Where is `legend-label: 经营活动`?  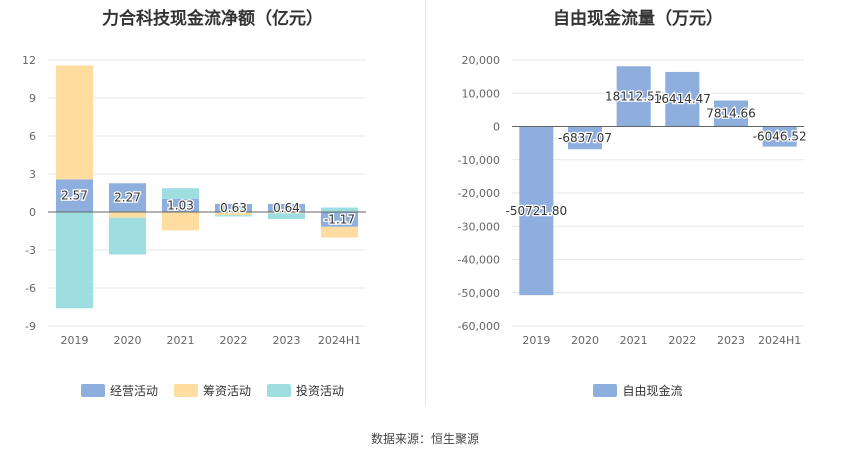
legend-label: 经营活动 is located at coordinates (133, 391).